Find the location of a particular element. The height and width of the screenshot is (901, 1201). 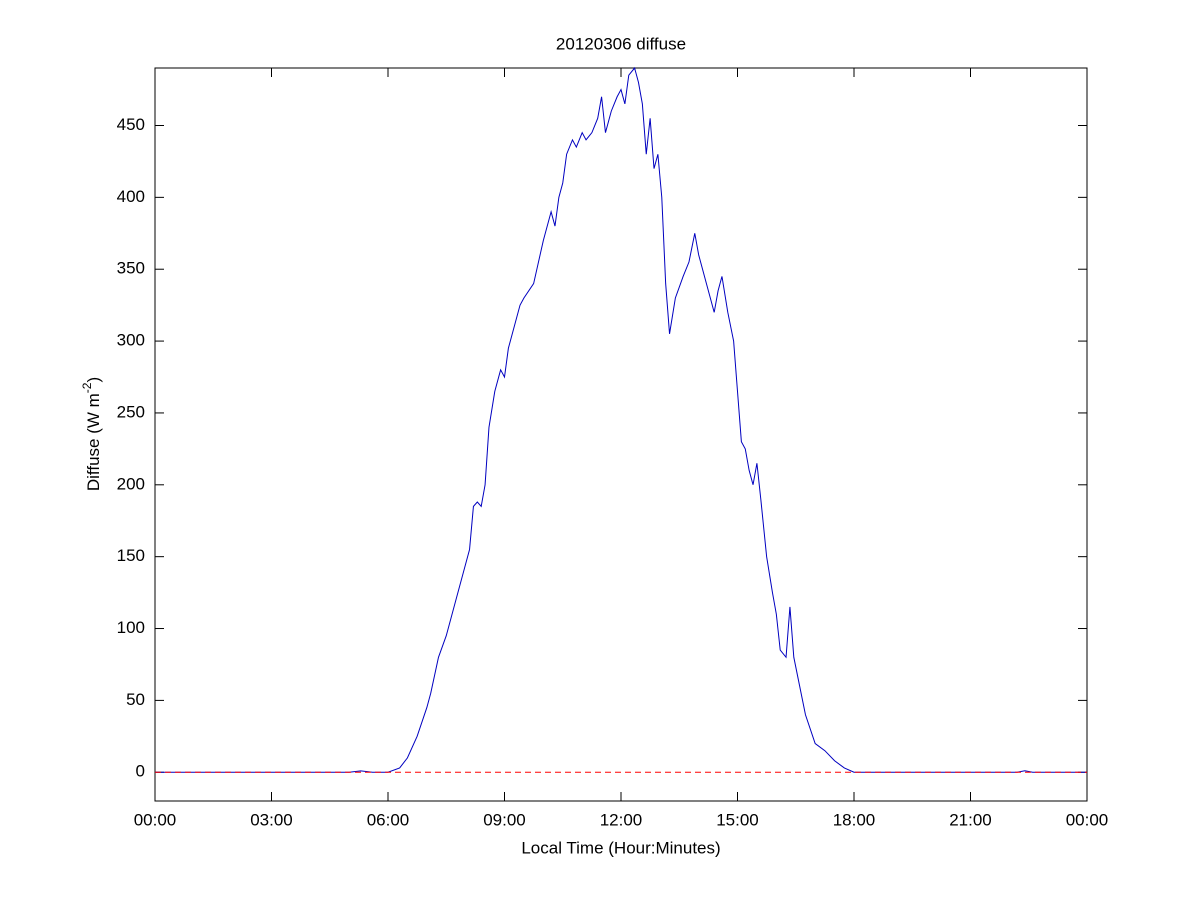

y-tick-label: 100 is located at coordinates (131, 627).